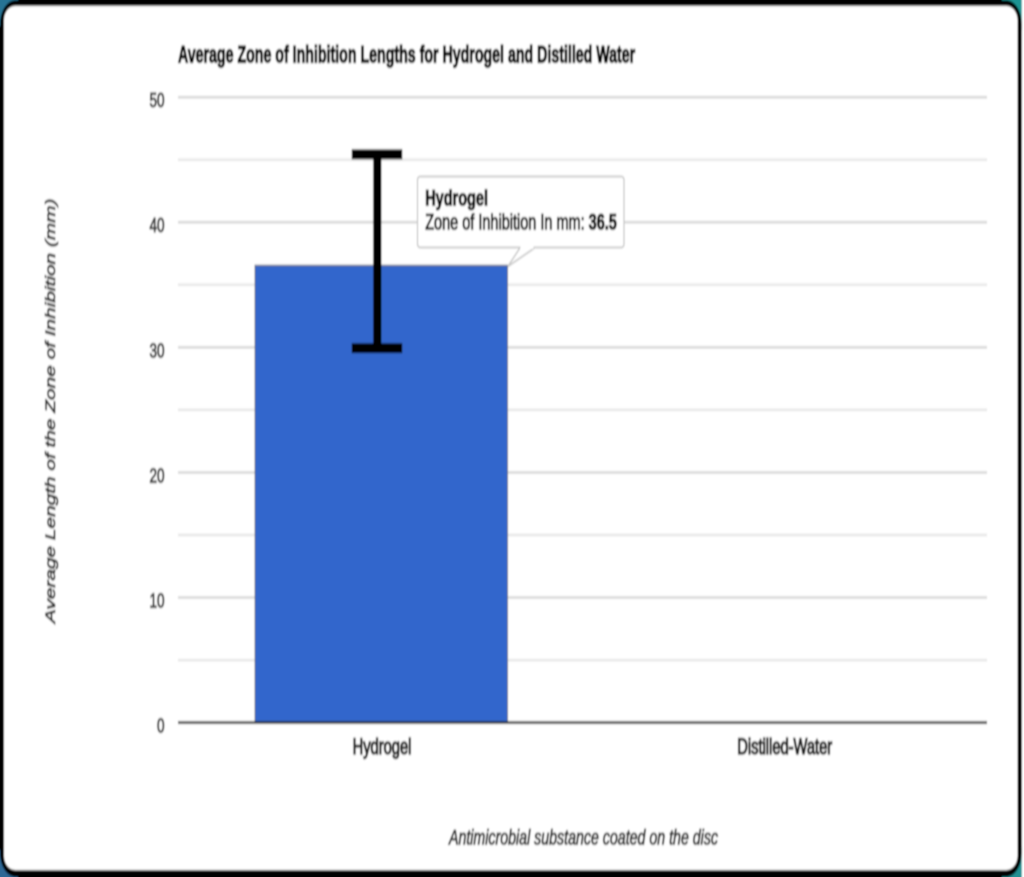 The width and height of the screenshot is (1024, 877). What do you see at coordinates (156, 100) in the screenshot?
I see `svg-text: 50` at bounding box center [156, 100].